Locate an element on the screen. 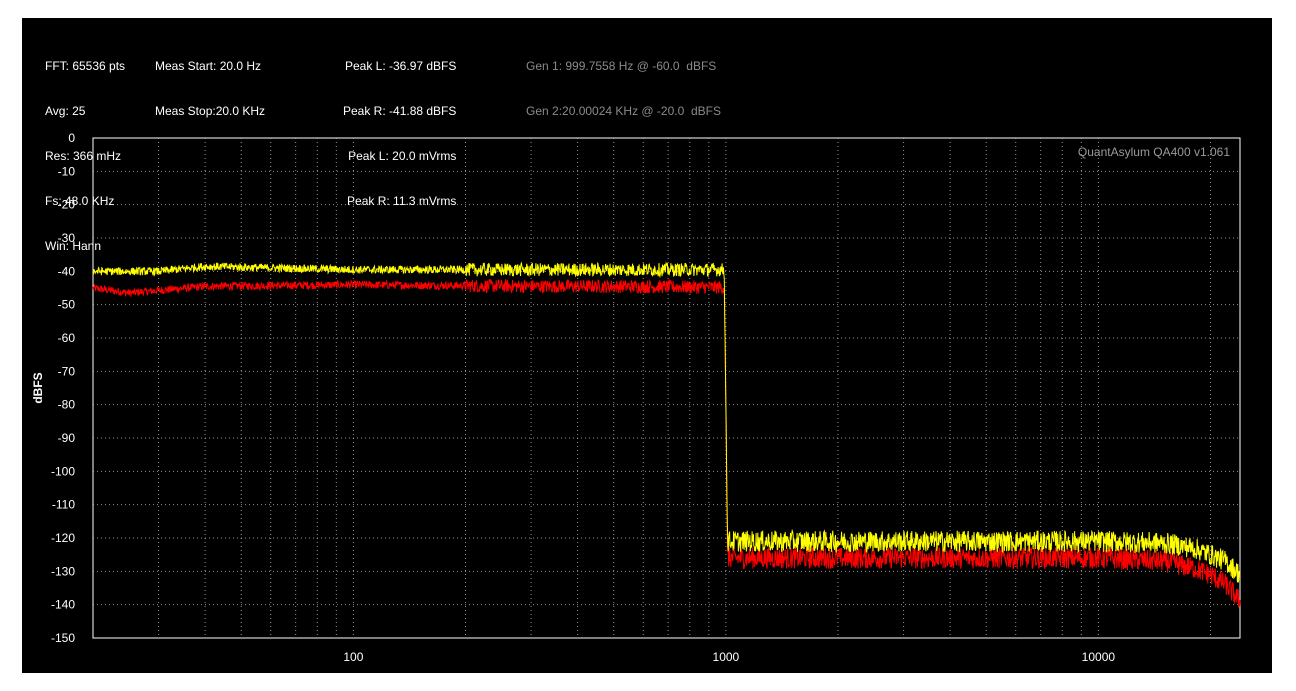  y-tick-label: -80 is located at coordinates (67, 405).